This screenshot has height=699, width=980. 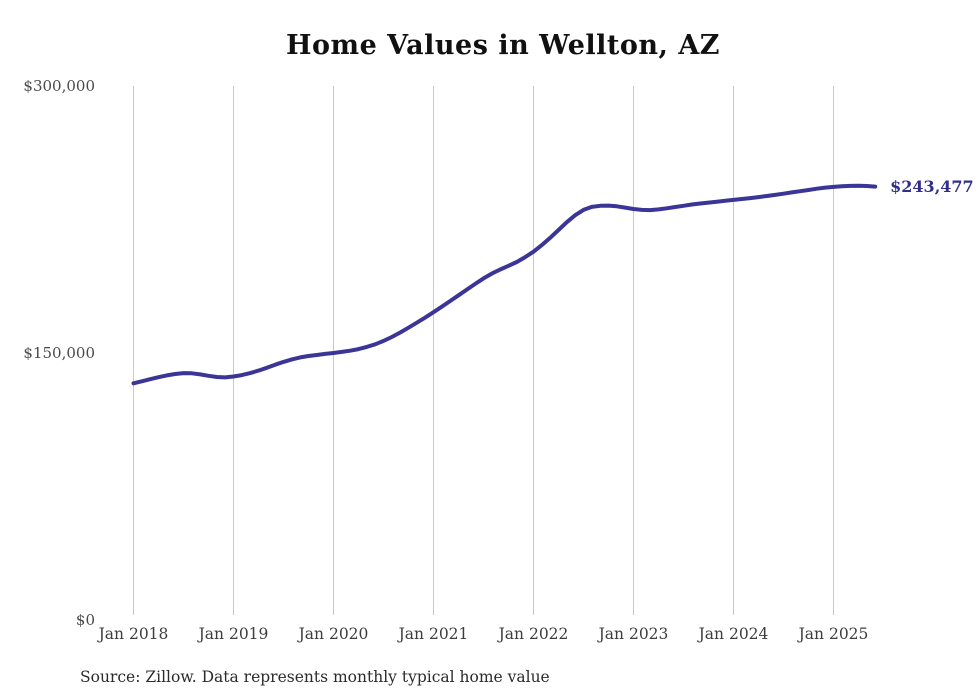 What do you see at coordinates (59, 353) in the screenshot?
I see `y-axis-tick-label: $150,000` at bounding box center [59, 353].